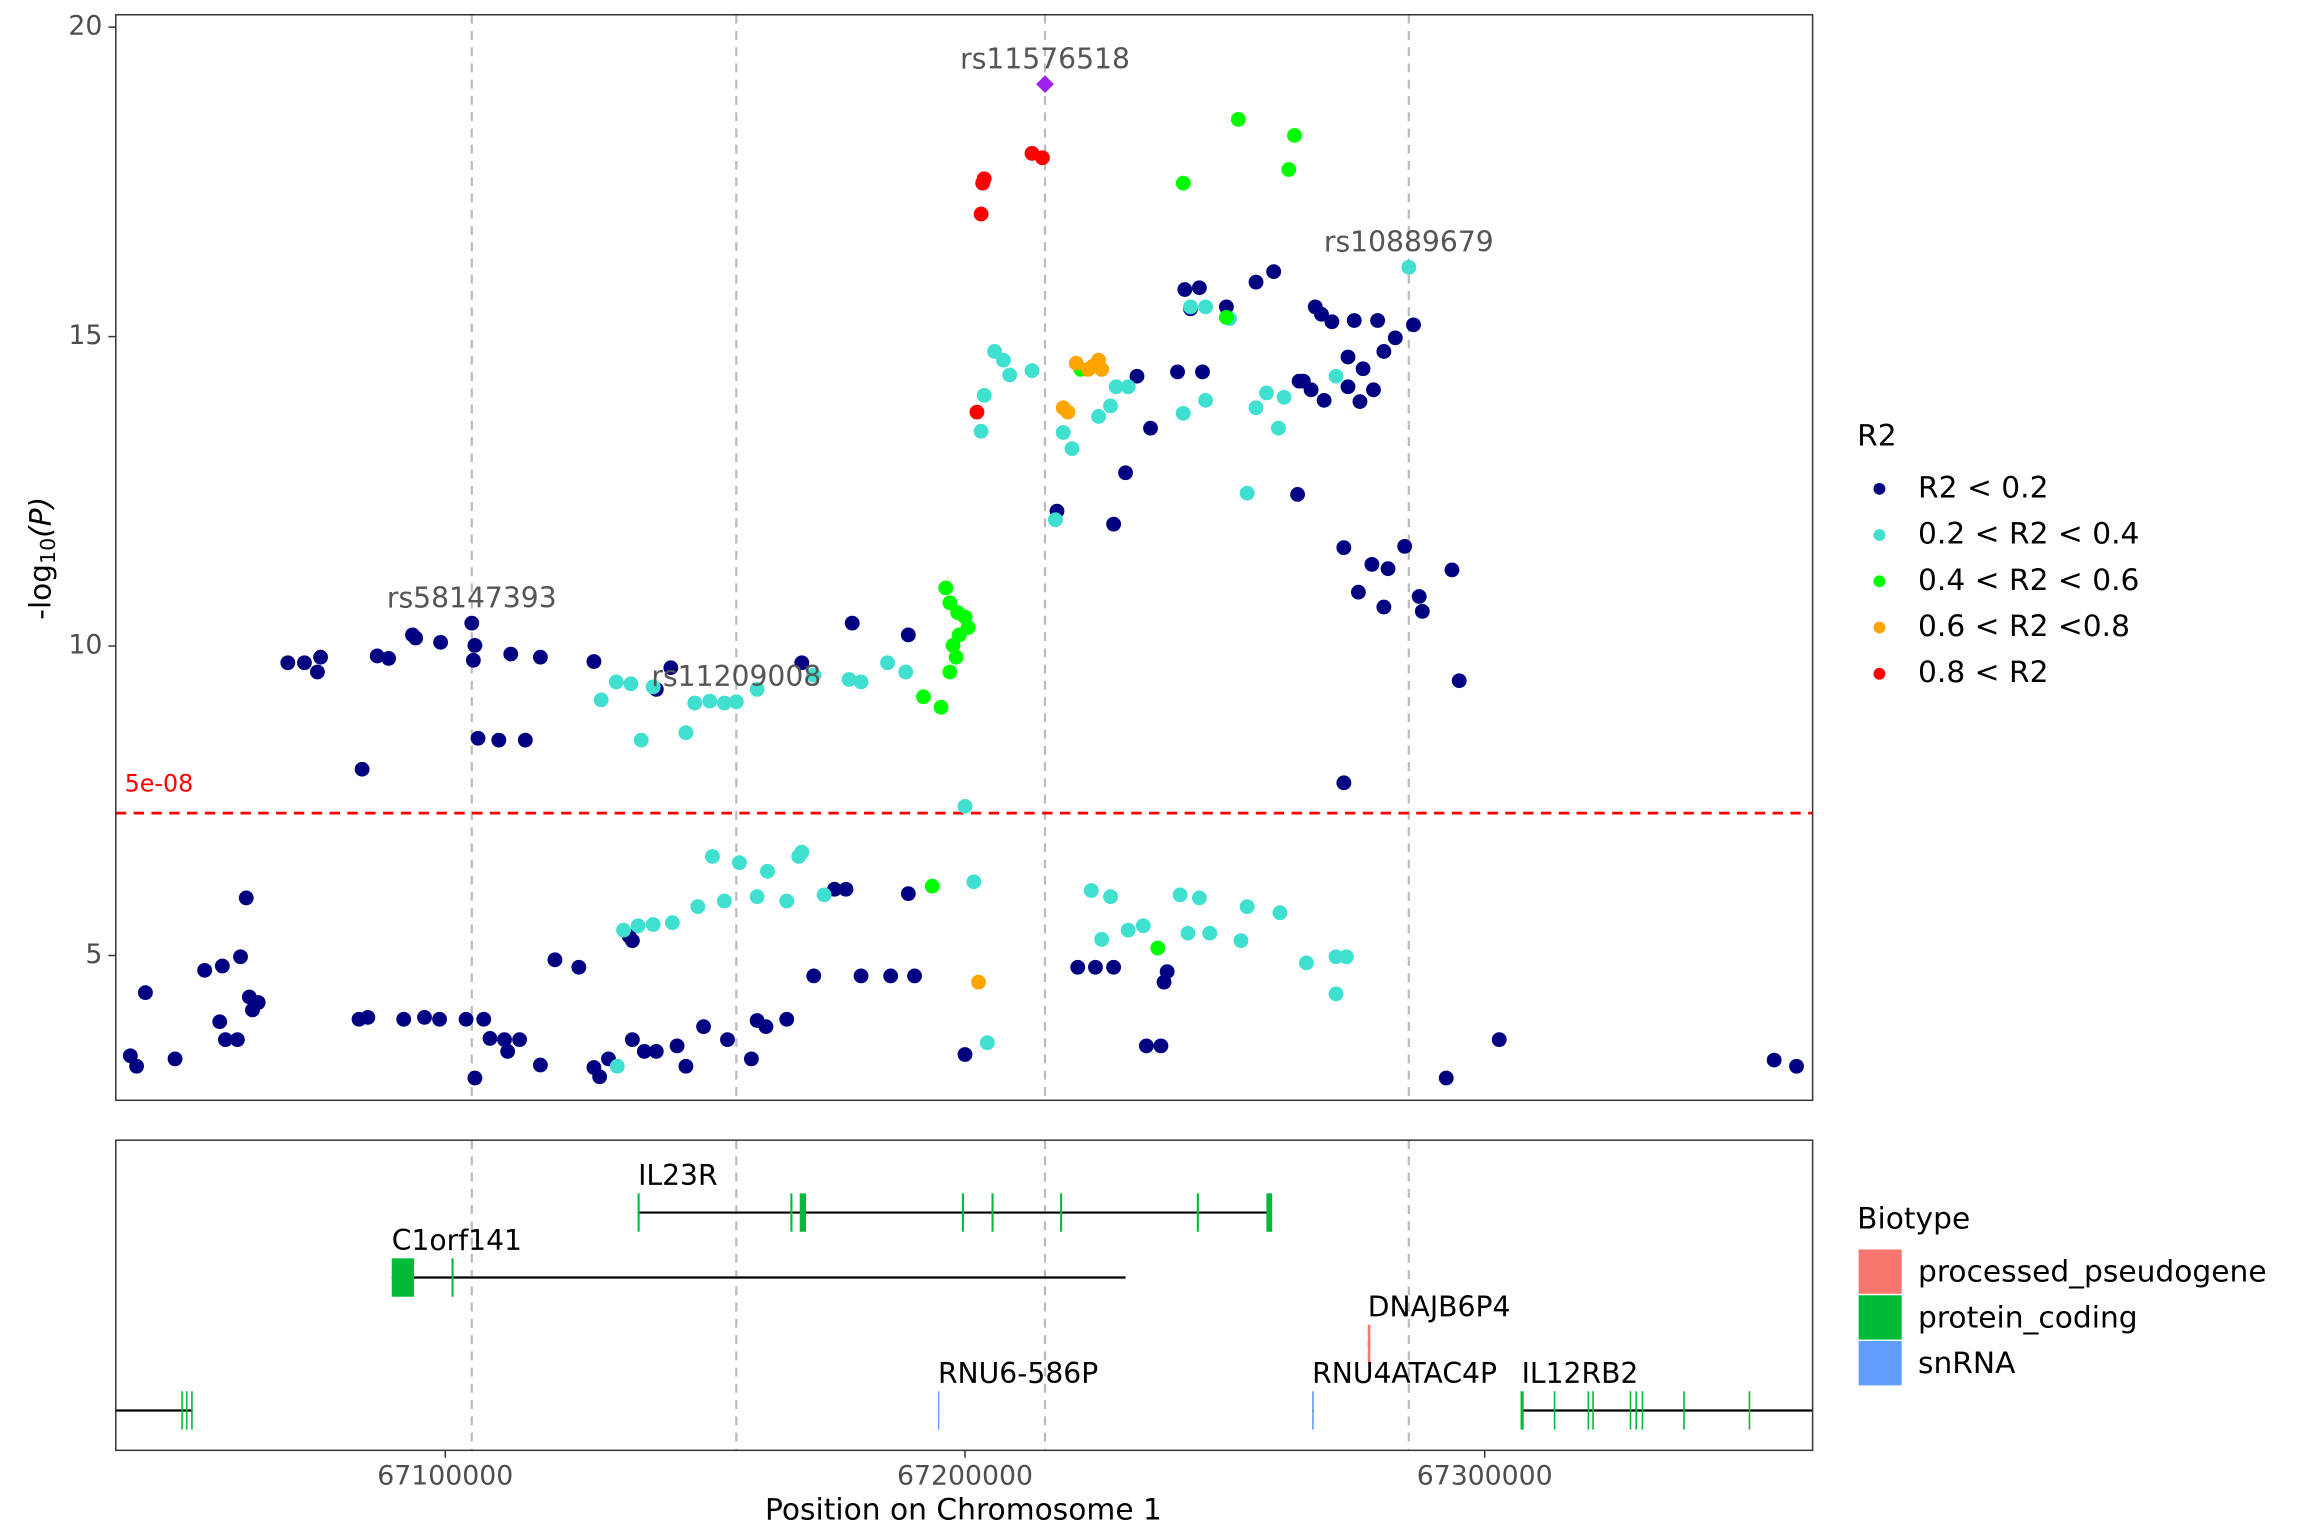  I want to click on snp-annotation: rs11576518, so click(1045, 59).